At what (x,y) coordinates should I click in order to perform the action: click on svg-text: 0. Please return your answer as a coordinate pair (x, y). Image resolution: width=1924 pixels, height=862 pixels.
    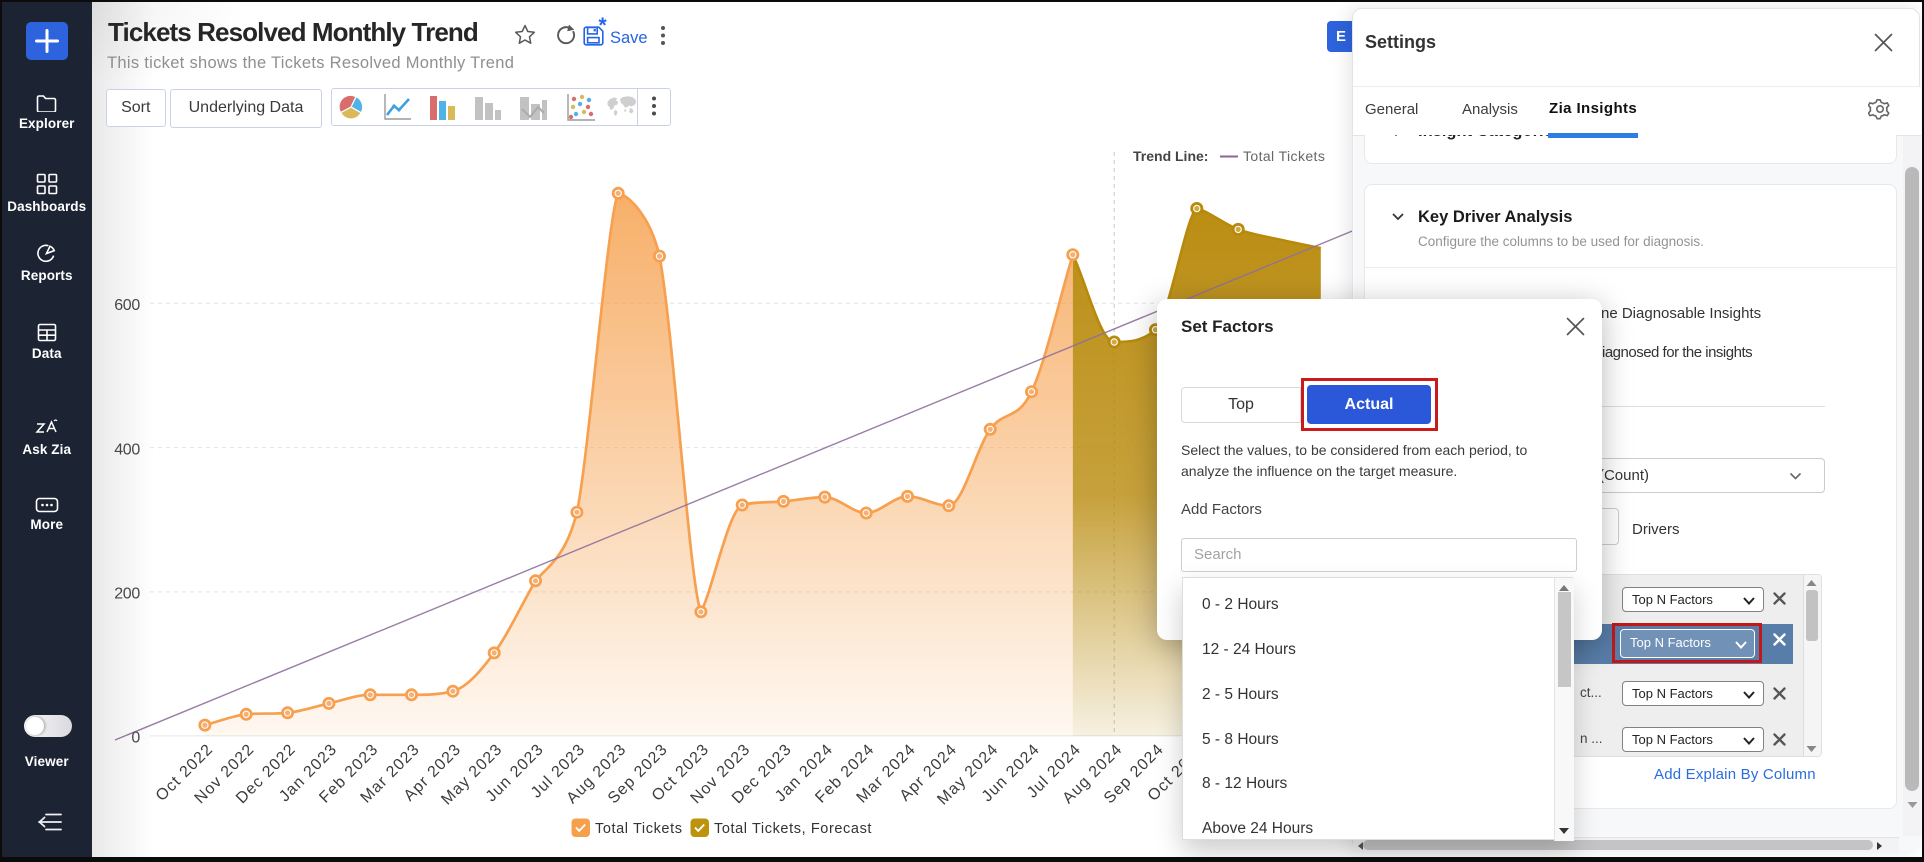
    Looking at the image, I should click on (135, 738).